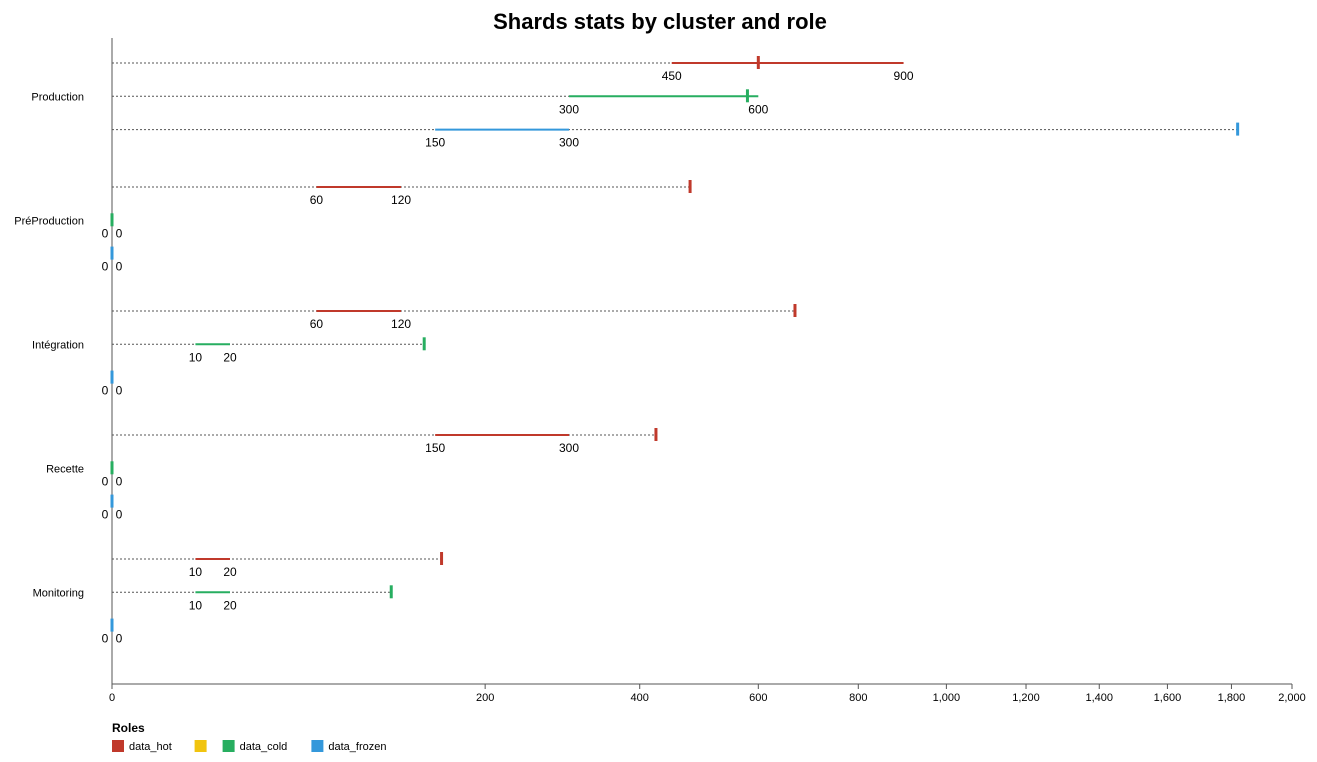 Image resolution: width=1317 pixels, height=762 pixels. I want to click on cluster-label: PréProduction, so click(49, 221).